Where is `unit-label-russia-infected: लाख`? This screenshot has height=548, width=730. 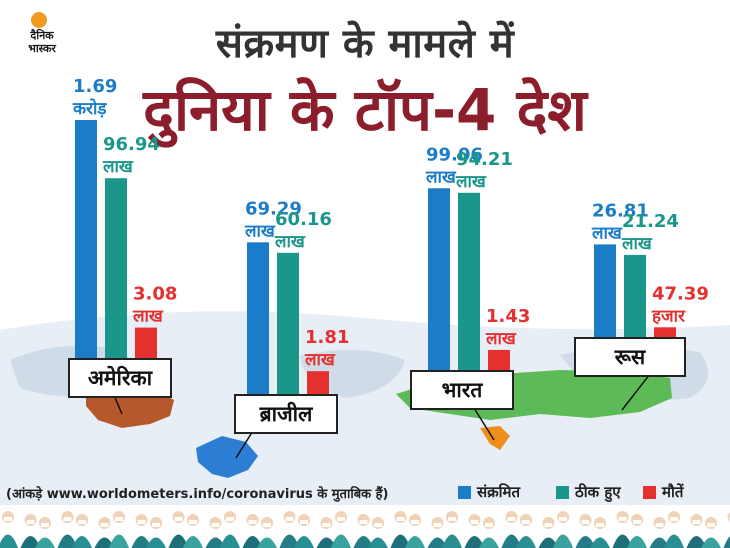 unit-label-russia-infected: लाख is located at coordinates (607, 233).